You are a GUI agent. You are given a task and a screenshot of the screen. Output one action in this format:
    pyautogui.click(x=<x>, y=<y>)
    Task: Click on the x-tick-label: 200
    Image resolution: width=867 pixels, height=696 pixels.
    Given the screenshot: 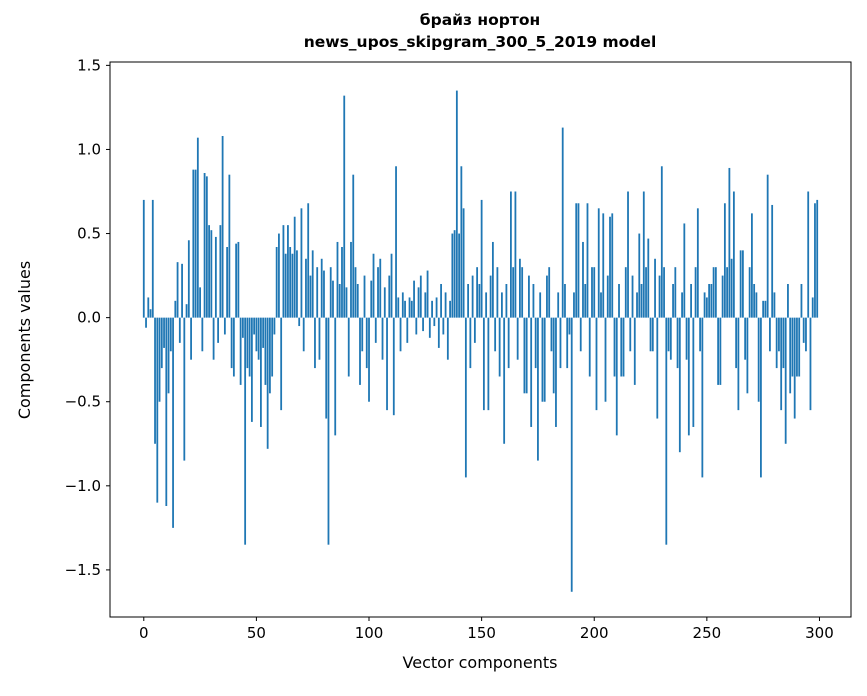 What is the action you would take?
    pyautogui.click(x=594, y=633)
    